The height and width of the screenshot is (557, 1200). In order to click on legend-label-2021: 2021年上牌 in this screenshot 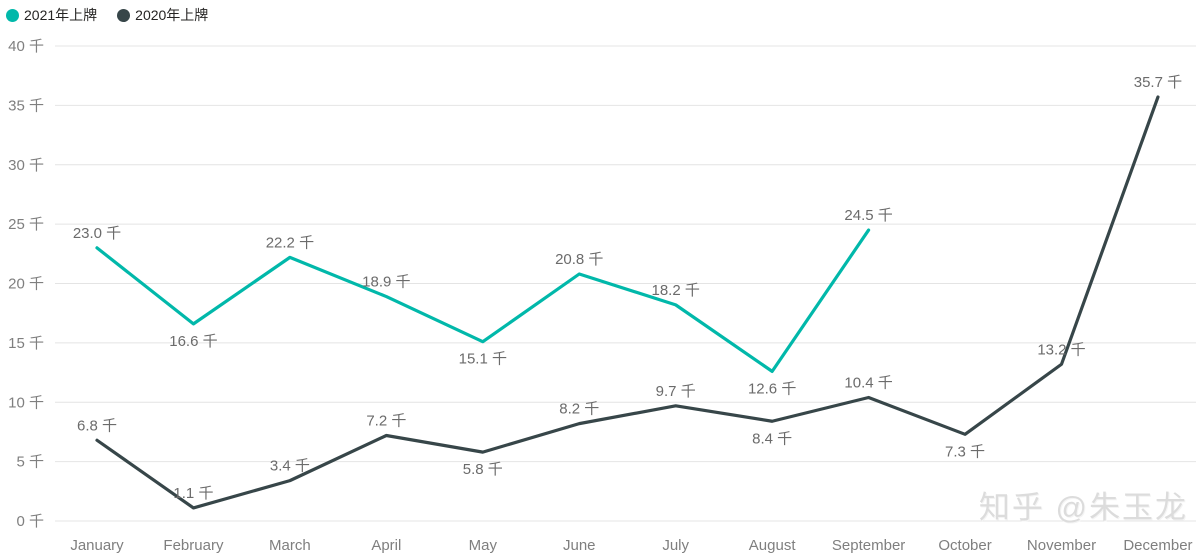, I will do `click(61, 15)`.